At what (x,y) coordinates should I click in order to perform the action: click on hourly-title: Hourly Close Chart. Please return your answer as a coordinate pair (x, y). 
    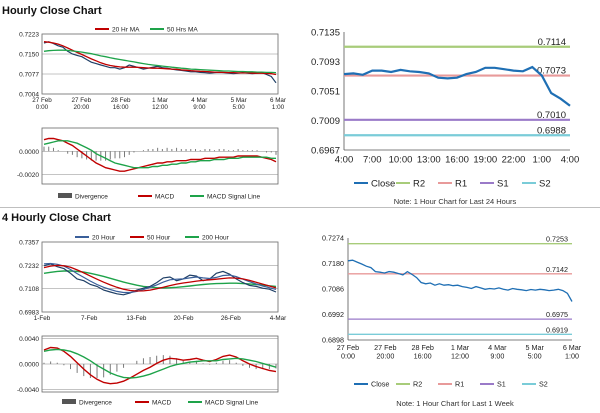
    Looking at the image, I should click on (52, 11).